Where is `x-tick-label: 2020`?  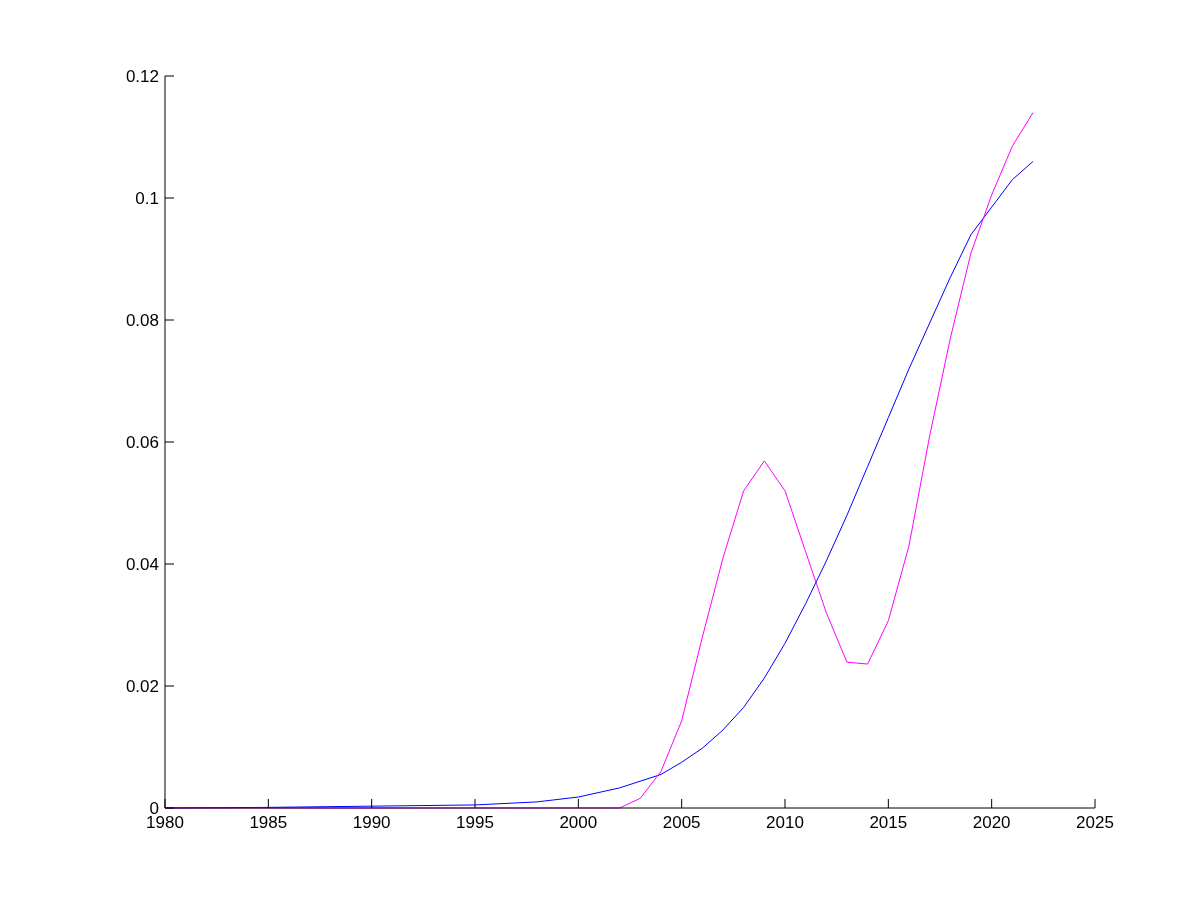 x-tick-label: 2020 is located at coordinates (991, 822).